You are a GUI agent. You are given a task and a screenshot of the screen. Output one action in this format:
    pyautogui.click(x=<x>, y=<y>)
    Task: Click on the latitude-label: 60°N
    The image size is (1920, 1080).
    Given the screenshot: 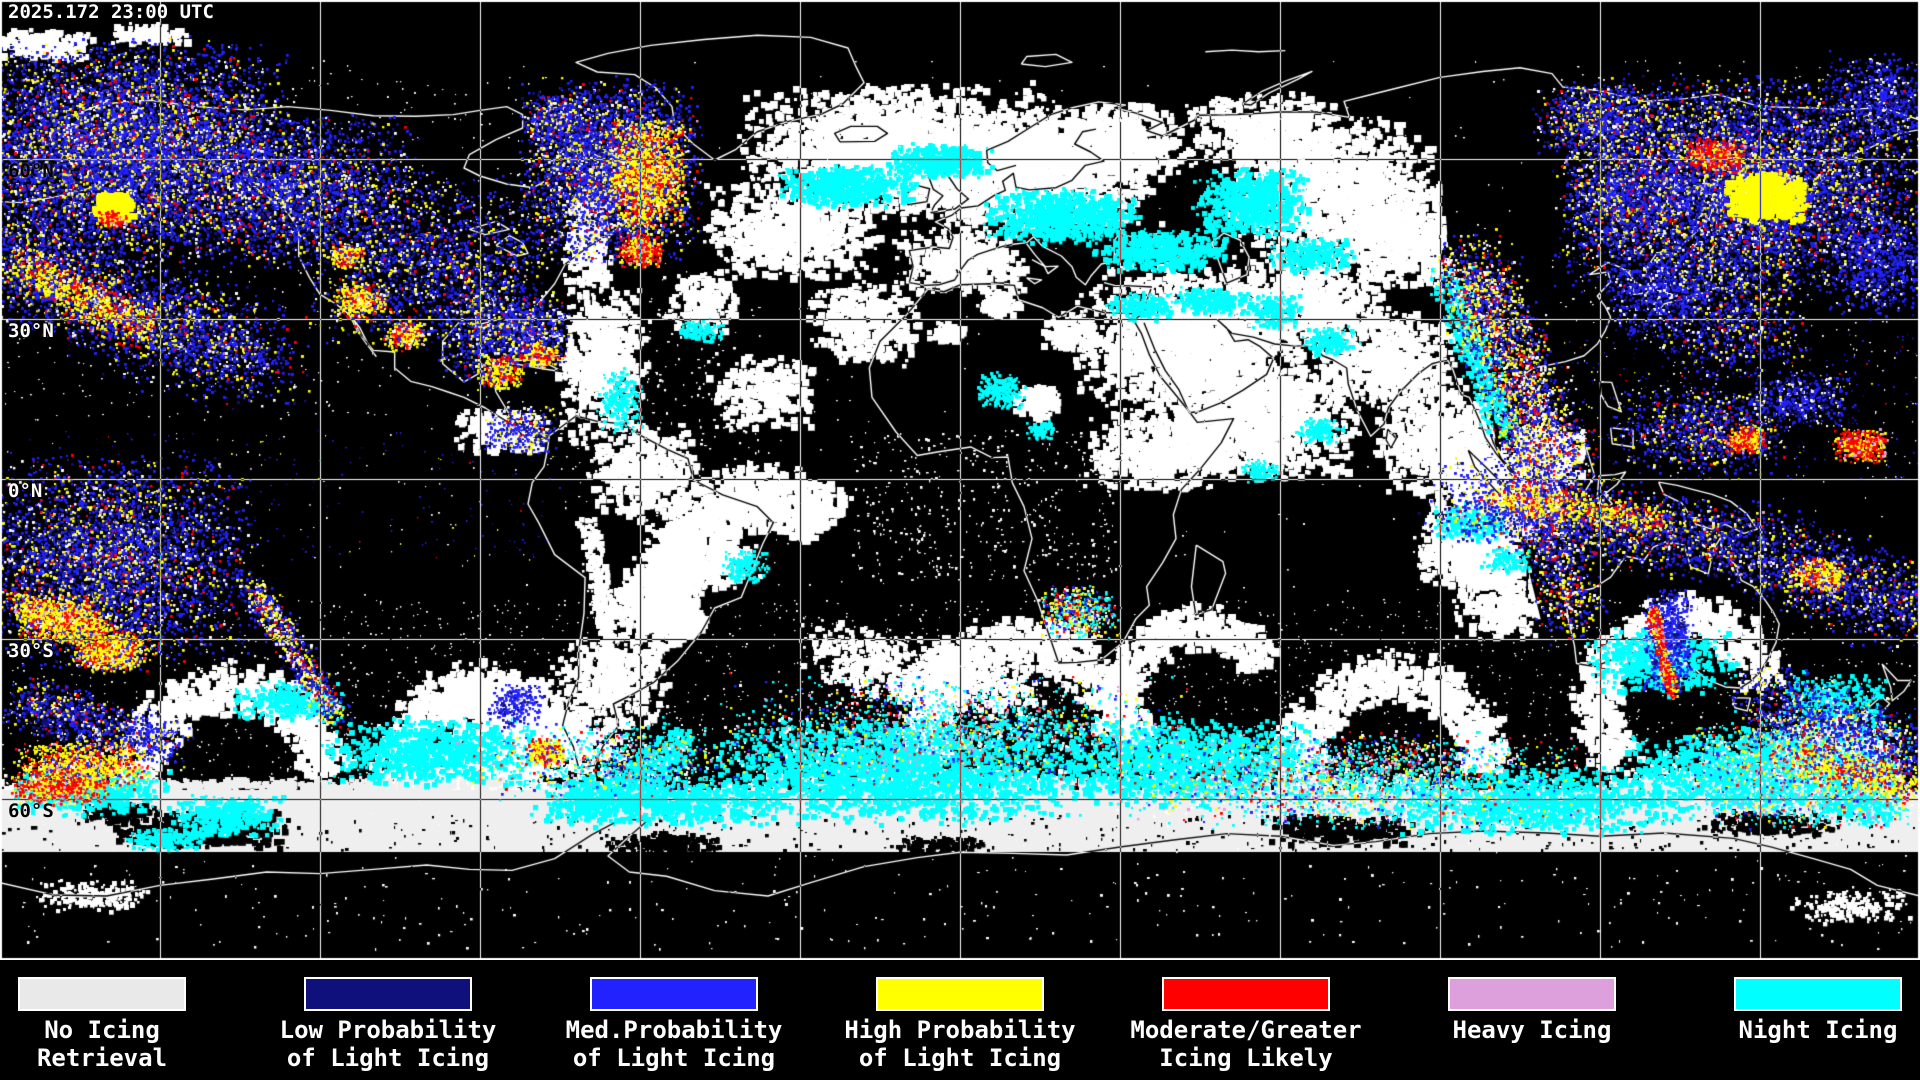 What is the action you would take?
    pyautogui.click(x=31, y=171)
    